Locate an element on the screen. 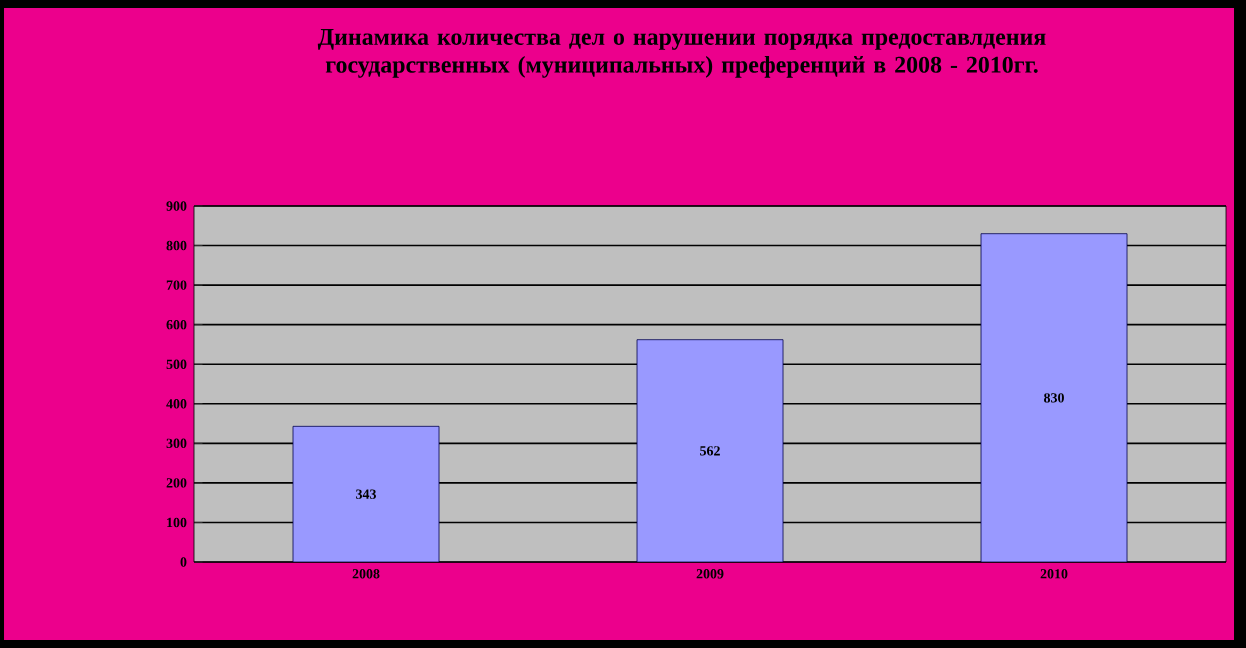 This screenshot has height=648, width=1246. chart-title: Динамика количества дел о нарушении порядка предоставлдения государственных (муниципальных) преференций в 2008 - 2010гг. is located at coordinates (681, 53).